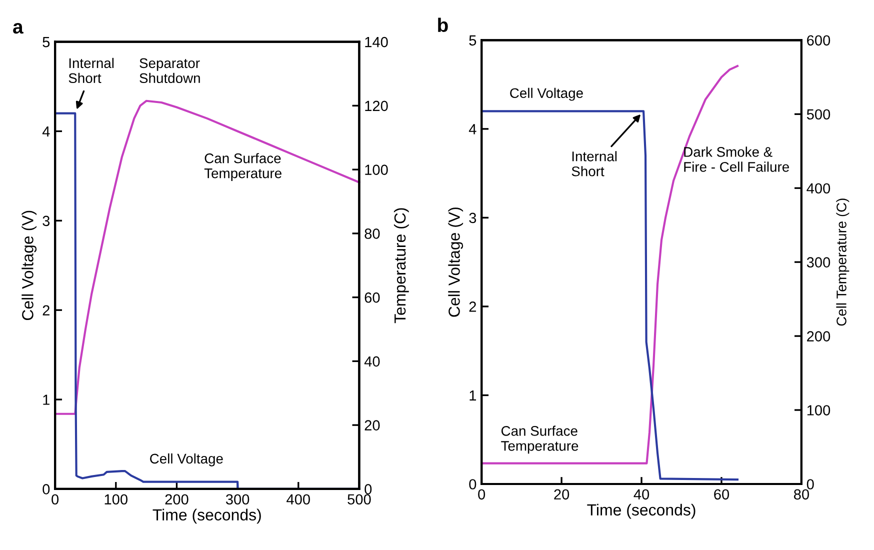 This screenshot has height=550, width=874. Describe the element at coordinates (170, 71) in the screenshot. I see `annotation: Separator Shutdown` at that location.